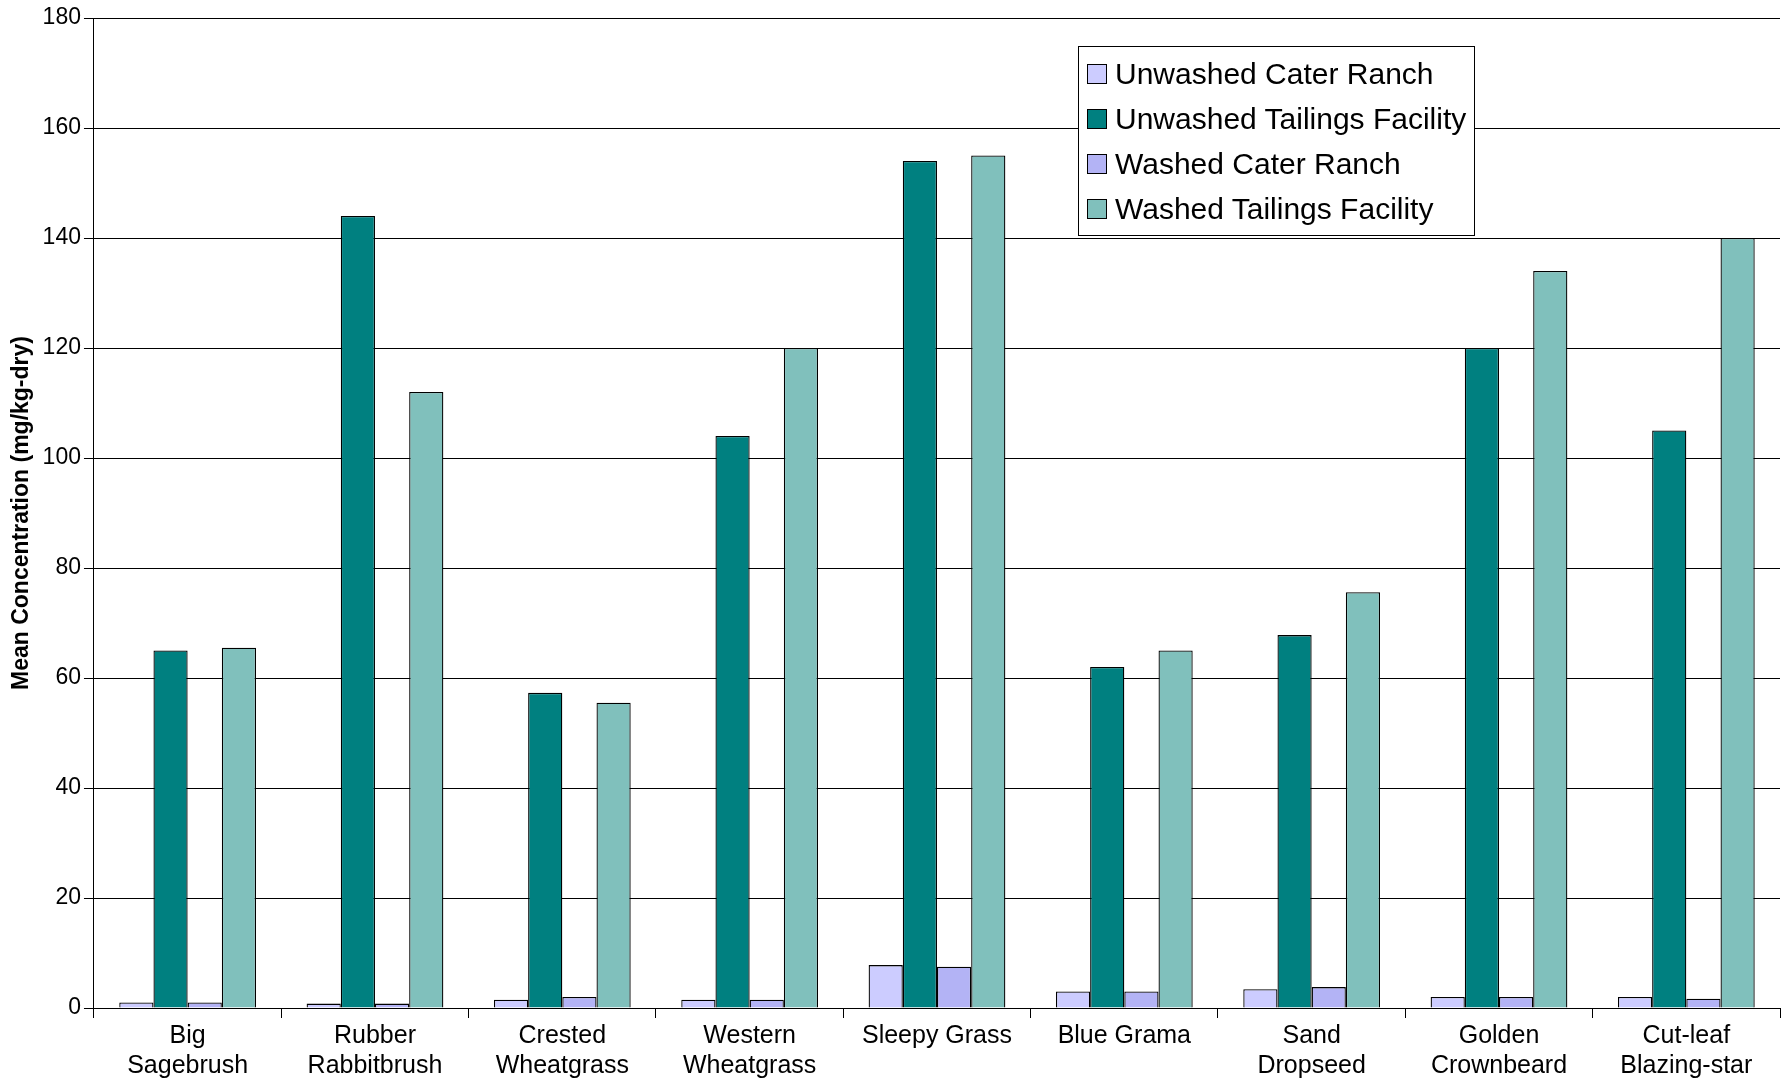 Image resolution: width=1788 pixels, height=1084 pixels. Describe the element at coordinates (61, 456) in the screenshot. I see `y-tick-label: 100` at that location.